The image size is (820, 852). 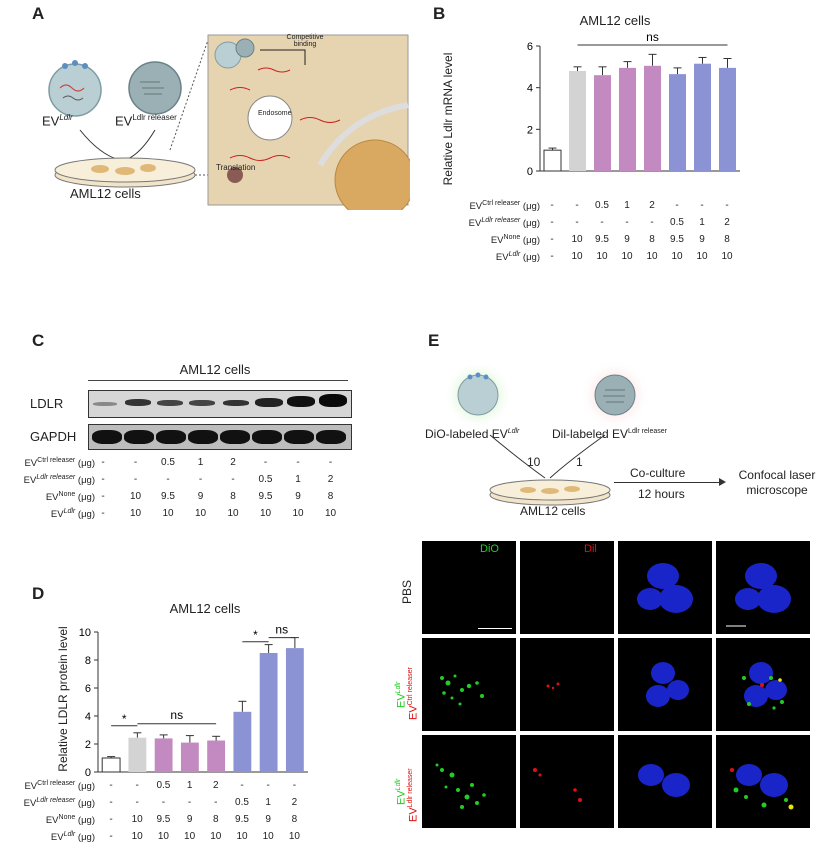 I want to click on panel-a-dish-label: AML12 cells, so click(x=105, y=193).